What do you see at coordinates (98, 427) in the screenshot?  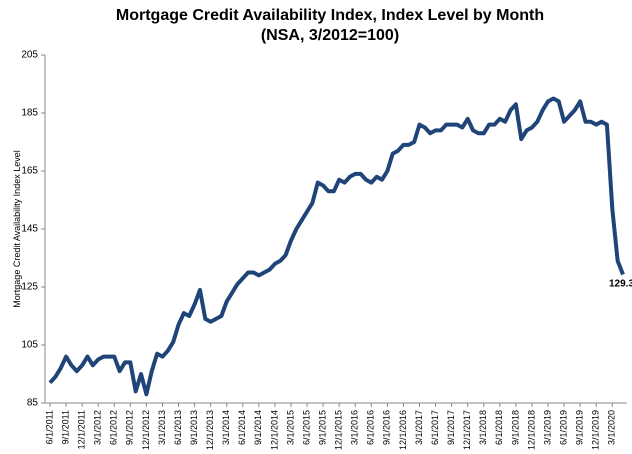 I see `x-tick-label: 3/1/2012` at bounding box center [98, 427].